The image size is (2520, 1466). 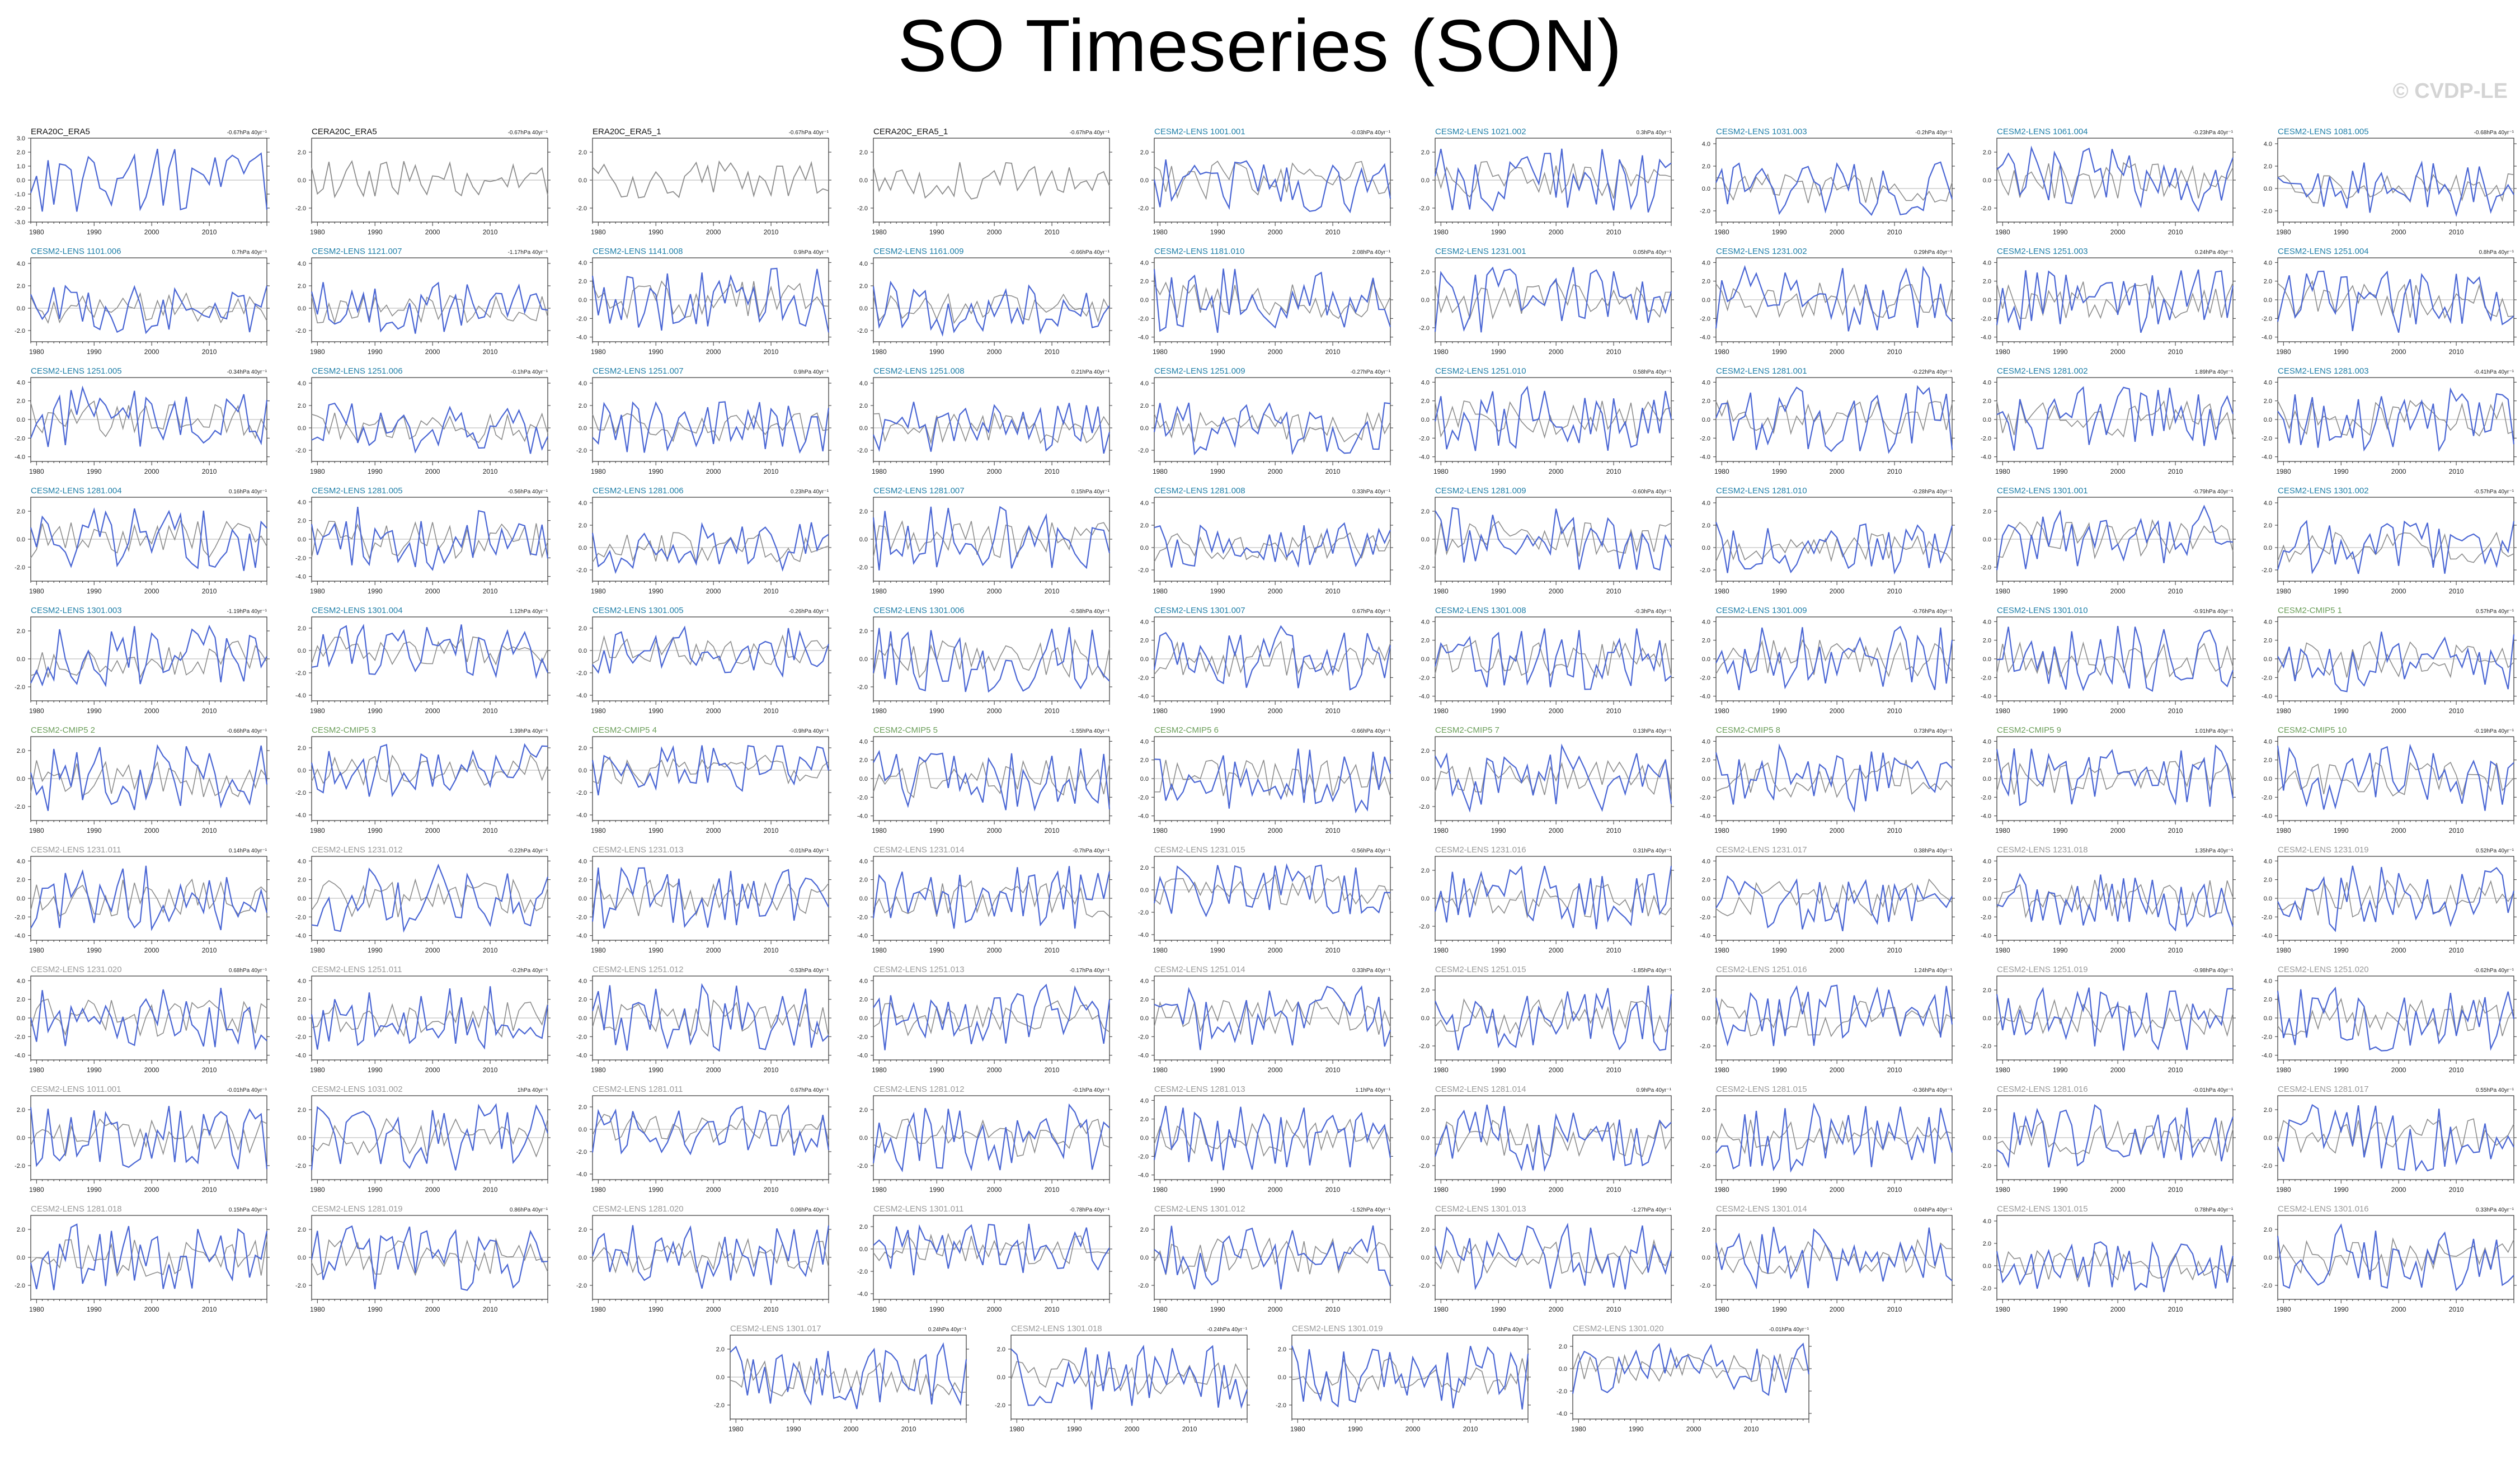 What do you see at coordinates (1091, 851) in the screenshot?
I see `panel-trend: -0.7hPa 40yr⁻¹` at bounding box center [1091, 851].